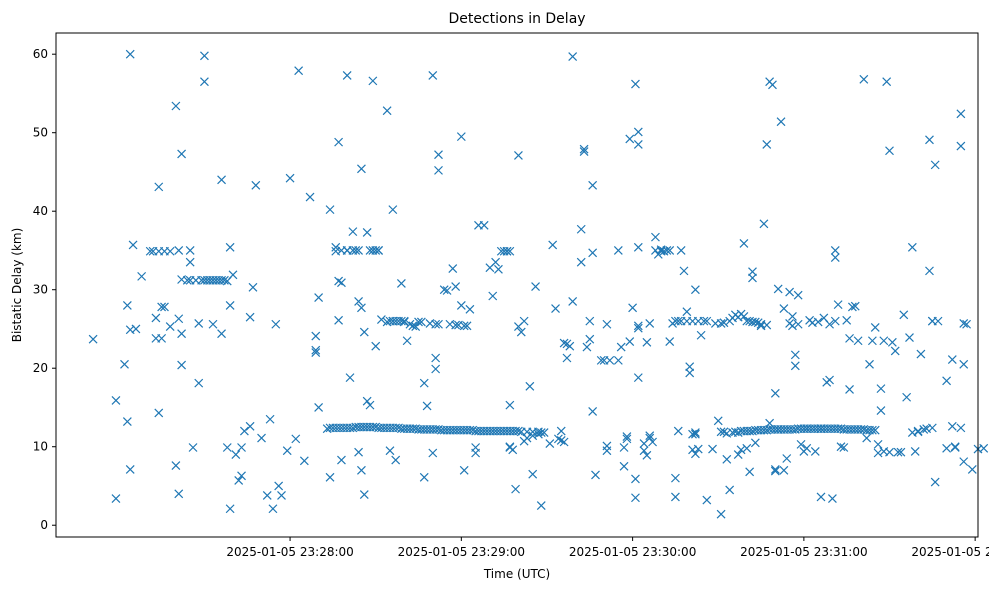  I want to click on y-tick-label: 20, so click(40, 368).